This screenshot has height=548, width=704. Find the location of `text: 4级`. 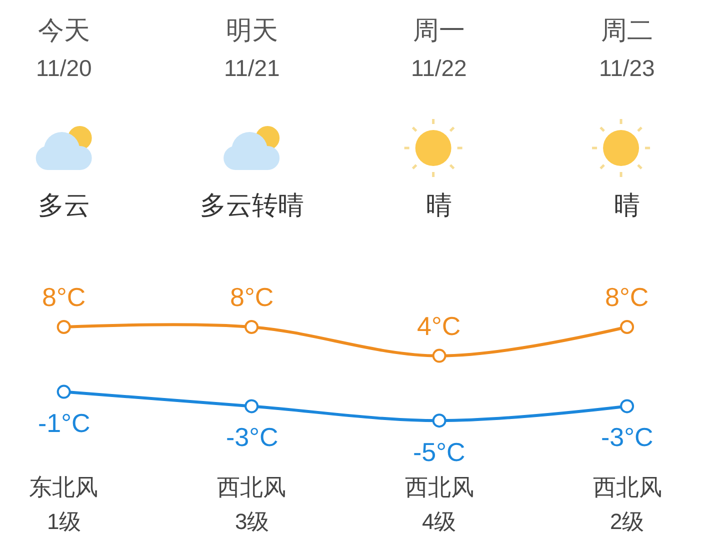

text: 4级 is located at coordinates (439, 521).